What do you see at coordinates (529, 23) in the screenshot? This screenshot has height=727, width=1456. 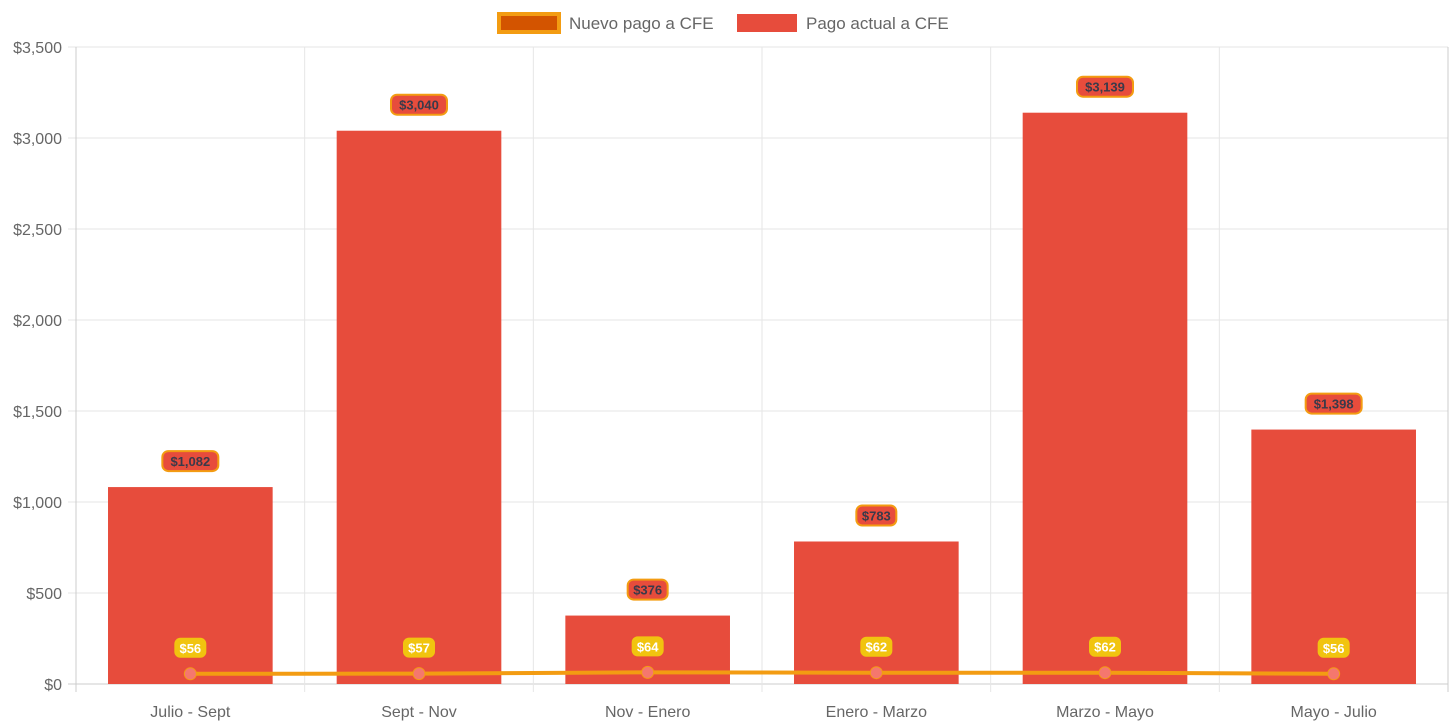 I see `legend-swatch-nuevo-pago` at bounding box center [529, 23].